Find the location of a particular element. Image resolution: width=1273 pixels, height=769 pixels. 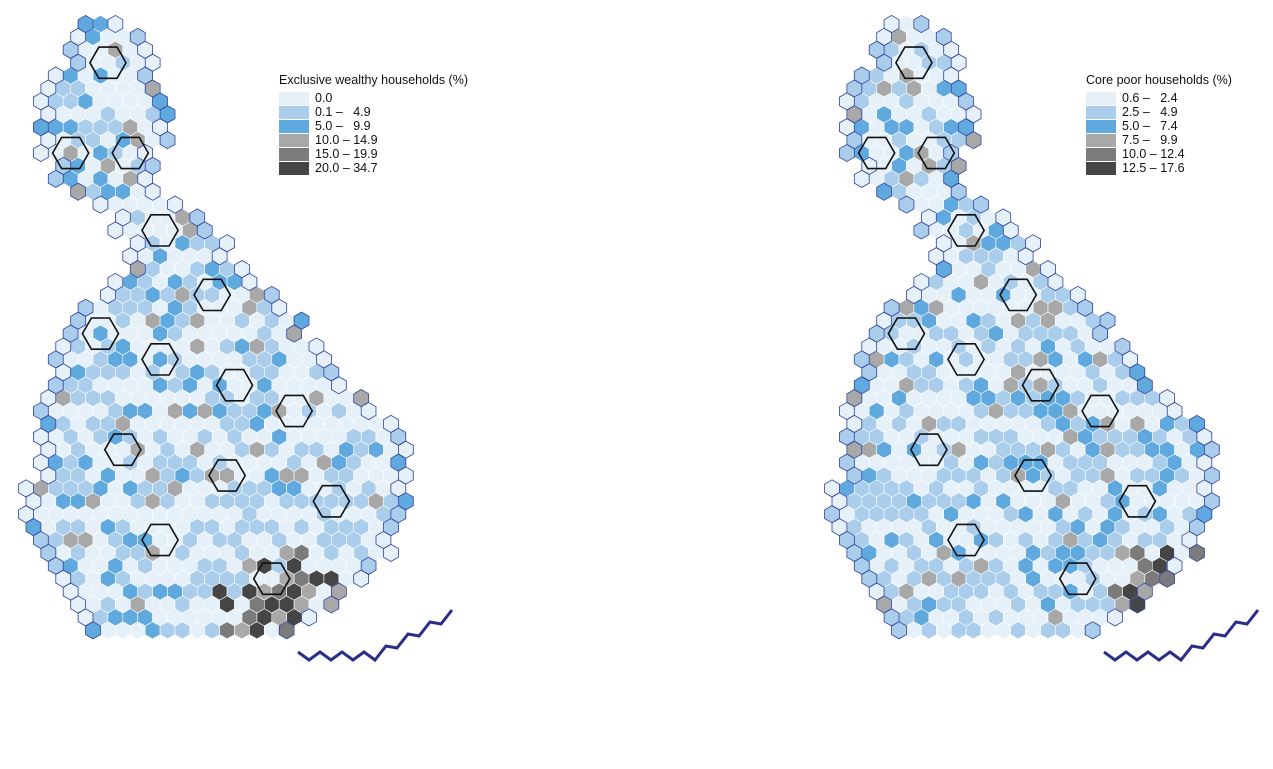

legend-row: 15.0 – 19.9 is located at coordinates (373, 154).